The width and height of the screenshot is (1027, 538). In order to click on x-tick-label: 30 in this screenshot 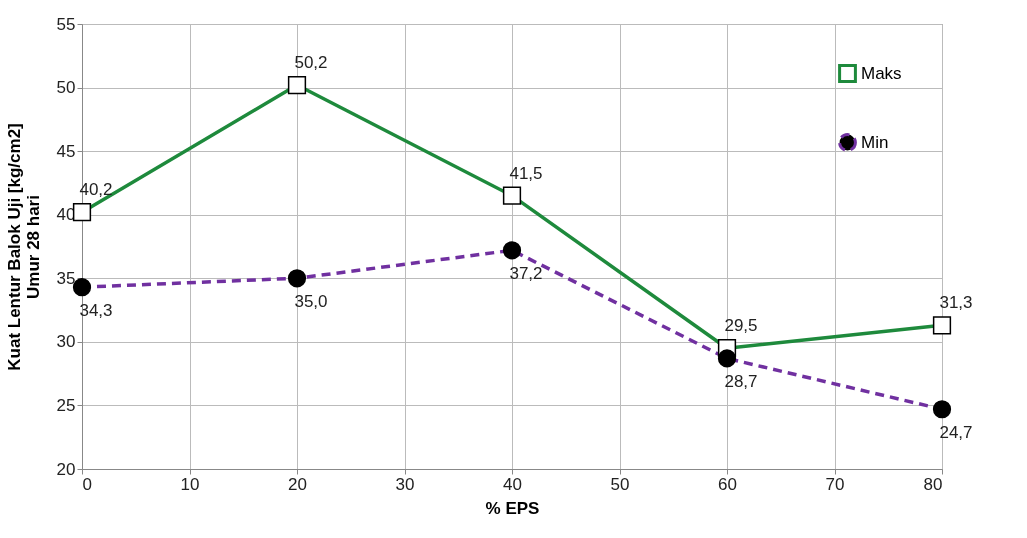, I will do `click(405, 484)`.